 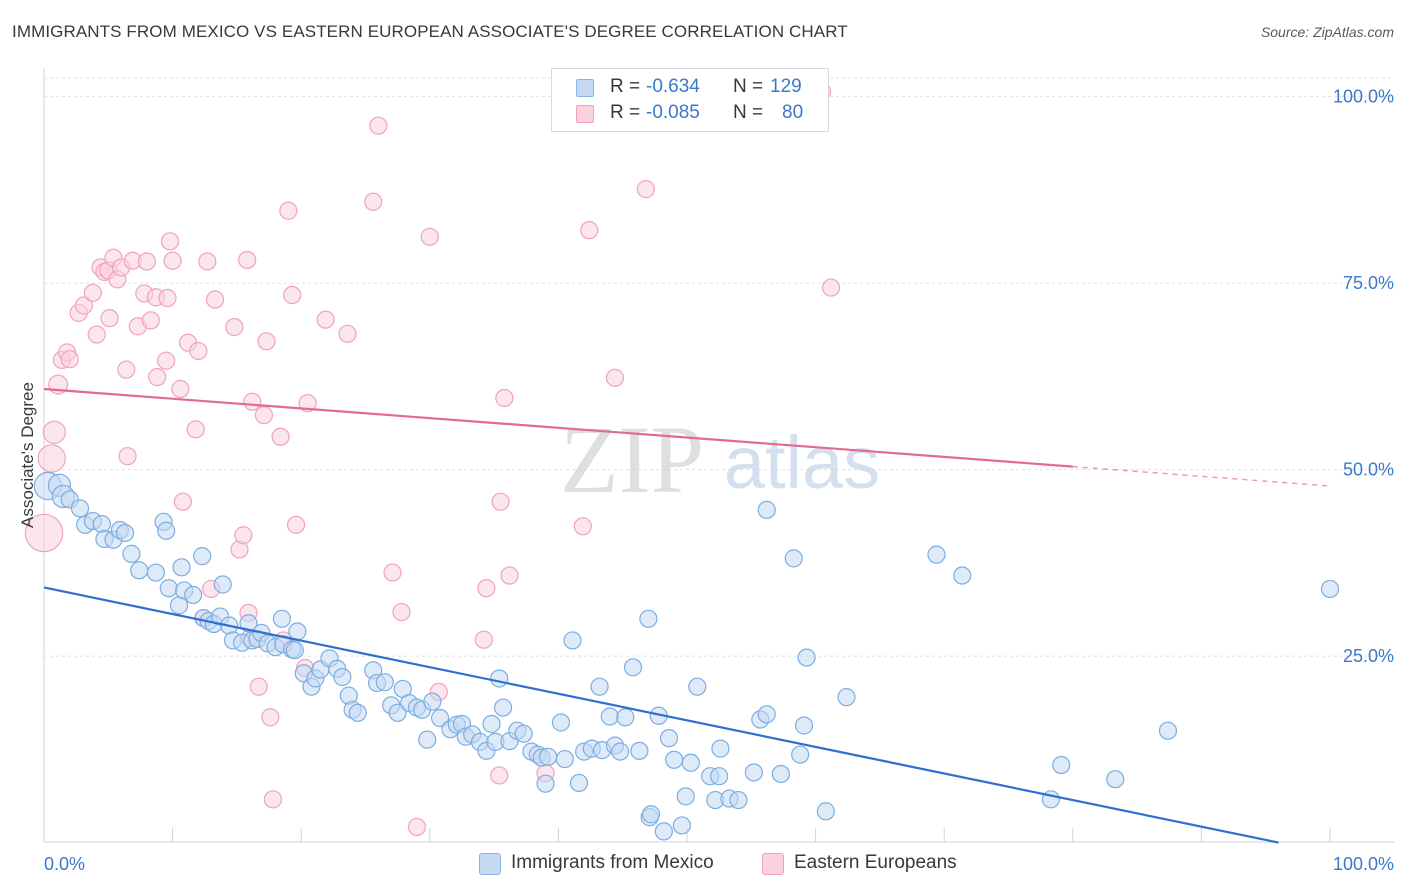 What do you see at coordinates (1363, 97) in the screenshot?
I see `y-tick-label: 100.0%` at bounding box center [1363, 97].